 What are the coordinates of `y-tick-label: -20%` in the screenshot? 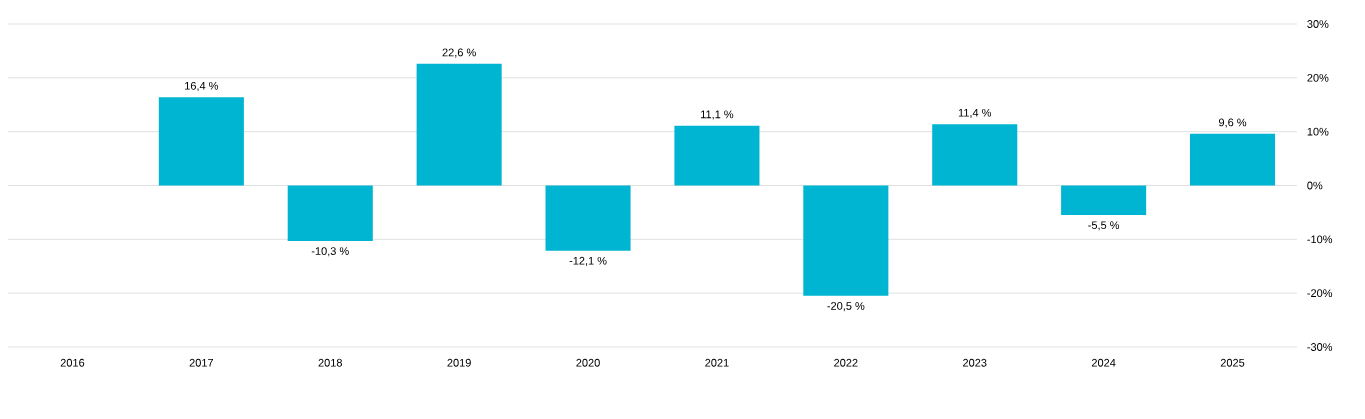 It's located at (1320, 293).